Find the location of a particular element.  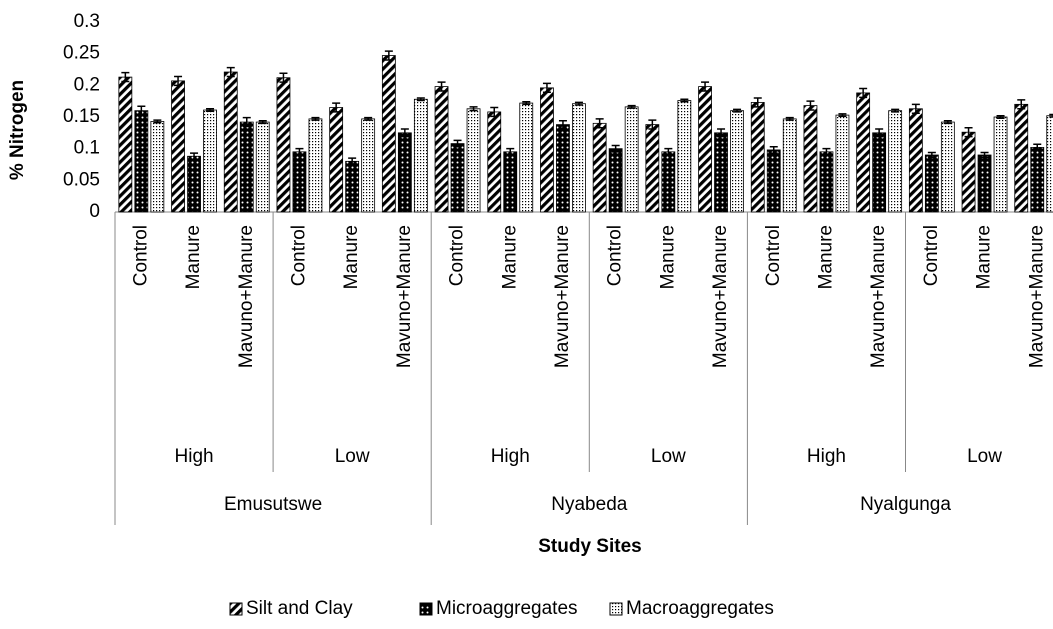

level3-label: Nyalgunga is located at coordinates (905, 504).